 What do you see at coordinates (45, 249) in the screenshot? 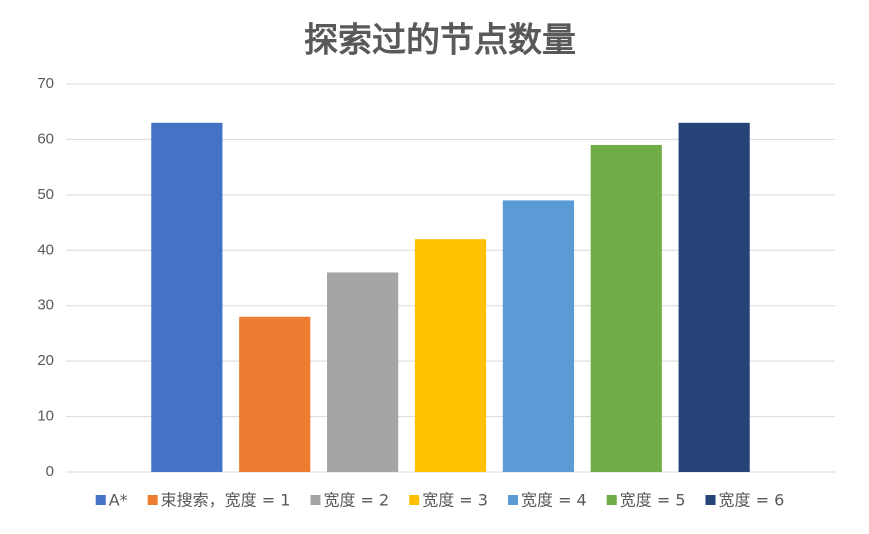
I see `y-tick-label: 40` at bounding box center [45, 249].